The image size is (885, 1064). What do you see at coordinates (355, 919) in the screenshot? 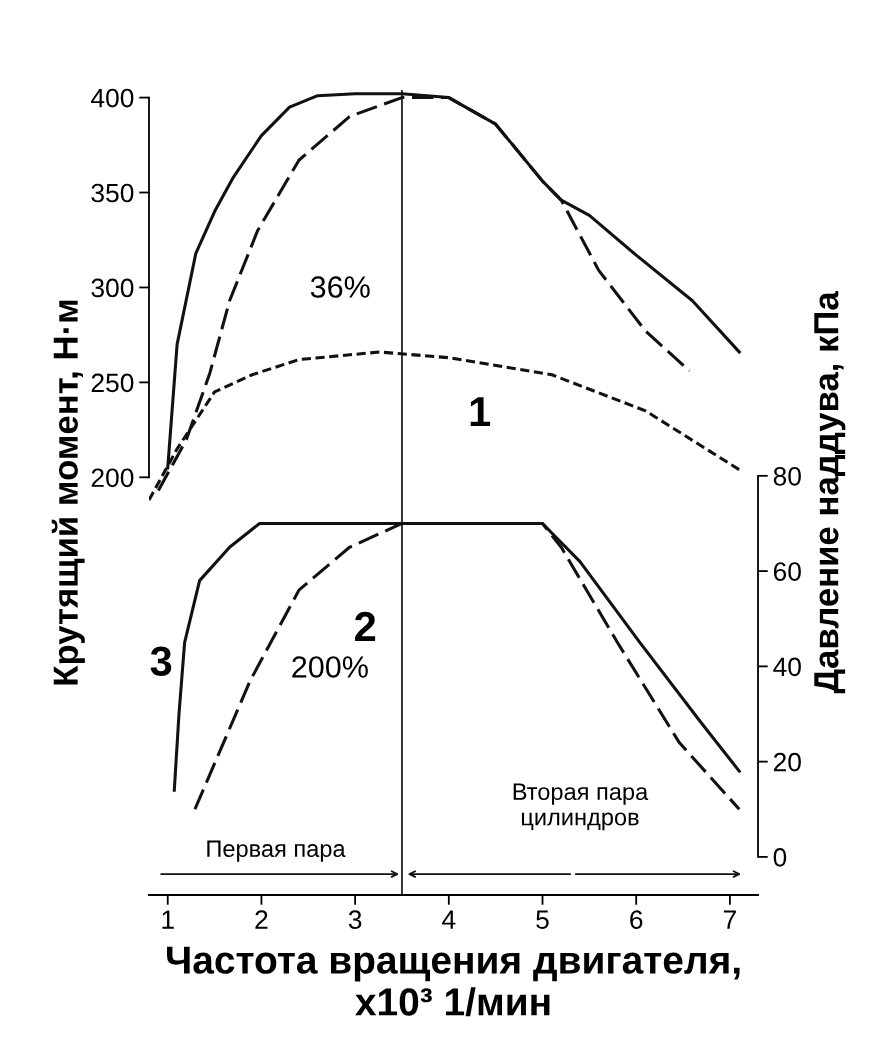
I see `x-tick-label: 3` at bounding box center [355, 919].